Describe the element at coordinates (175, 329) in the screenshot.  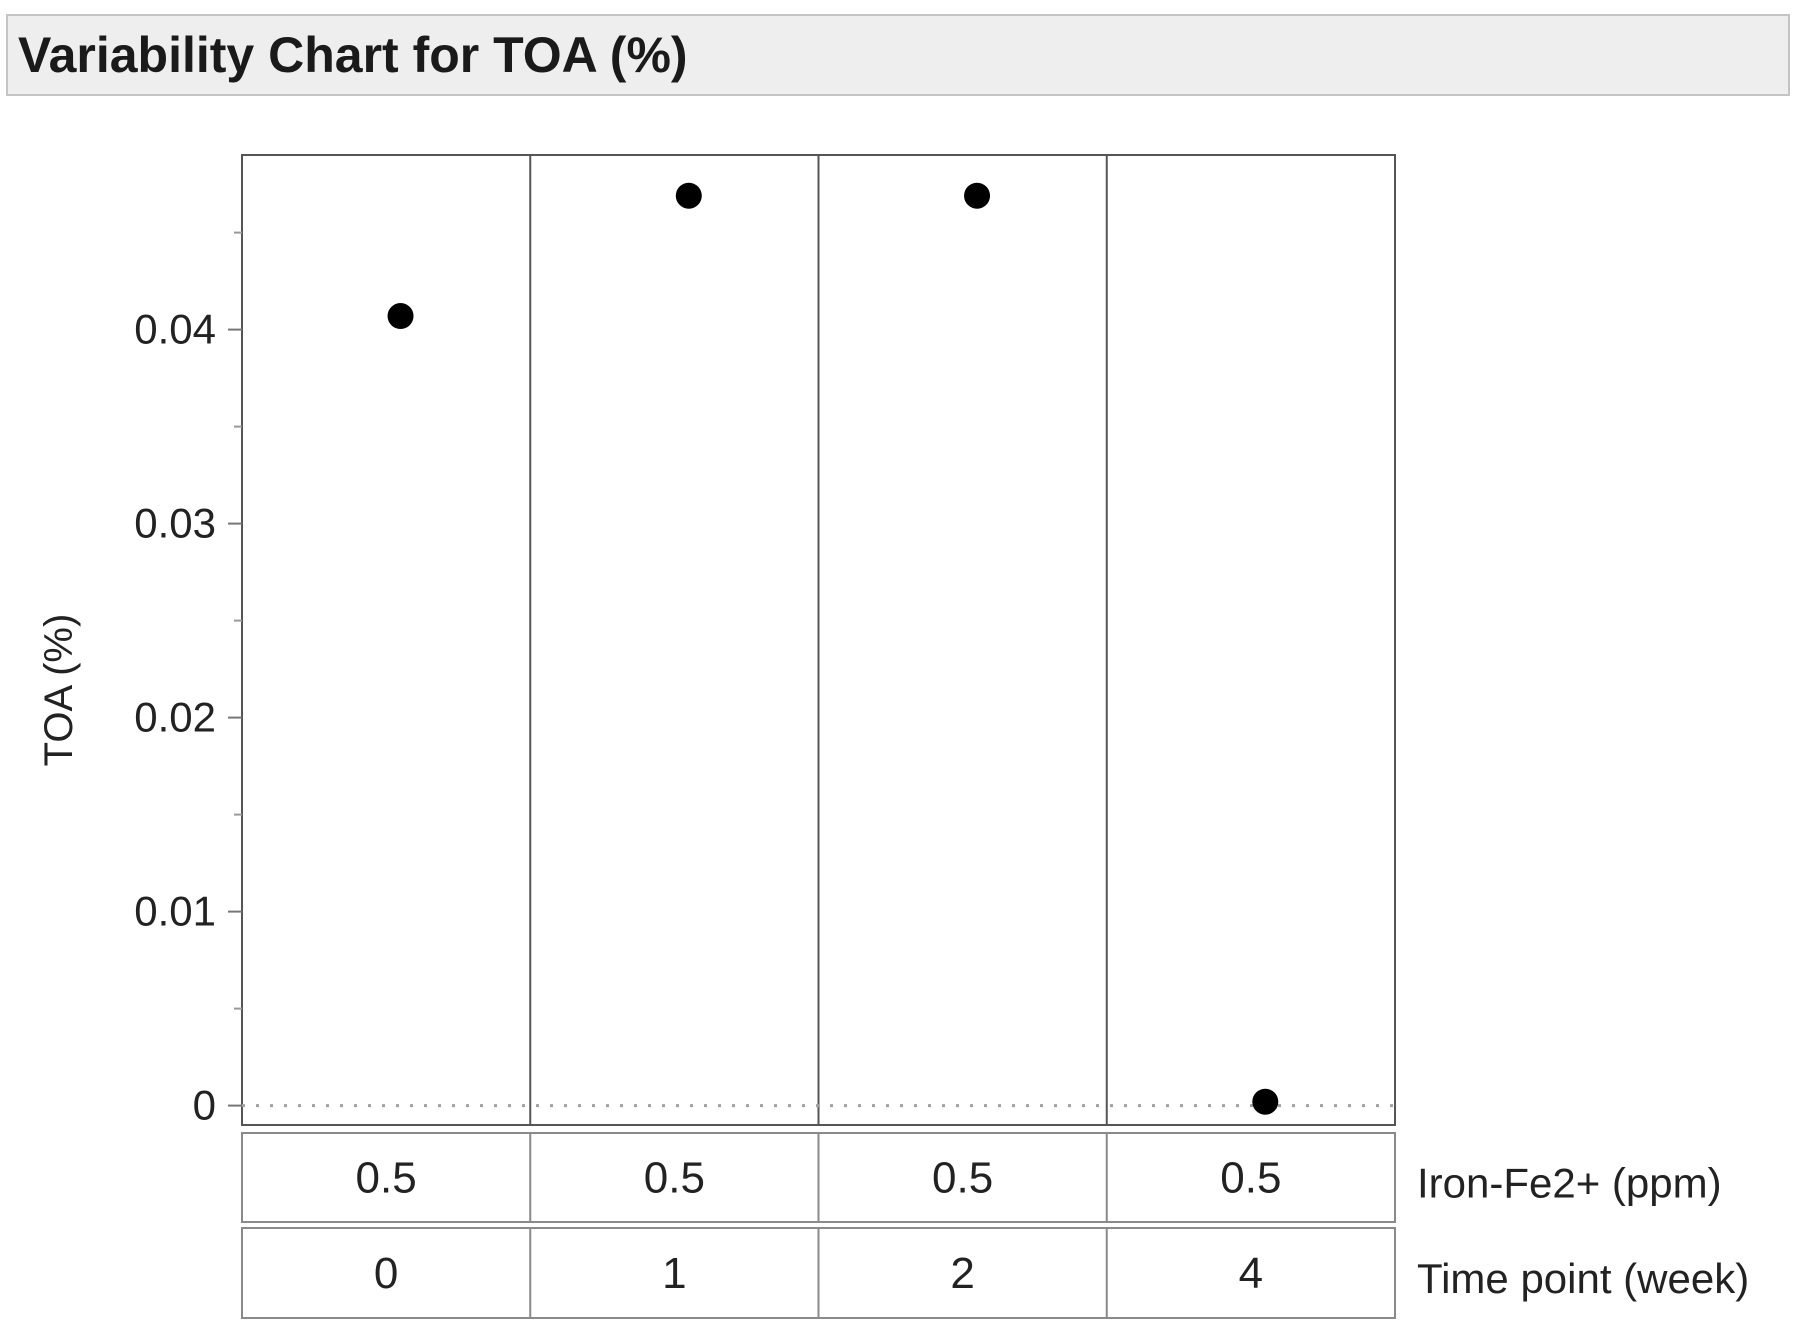
I see `y-tick-label: 0.04` at that location.